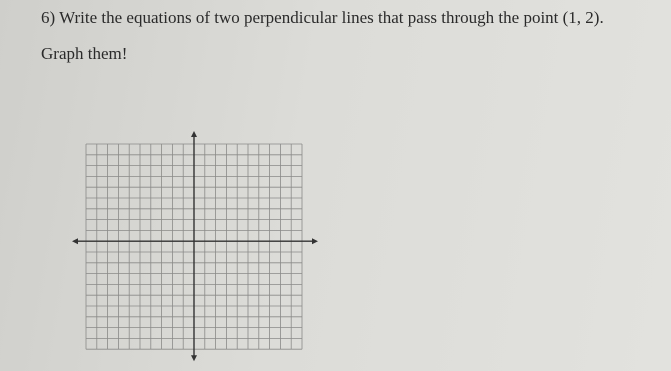  Describe the element at coordinates (48, 17) in the screenshot. I see `problem-number: 6)` at that location.